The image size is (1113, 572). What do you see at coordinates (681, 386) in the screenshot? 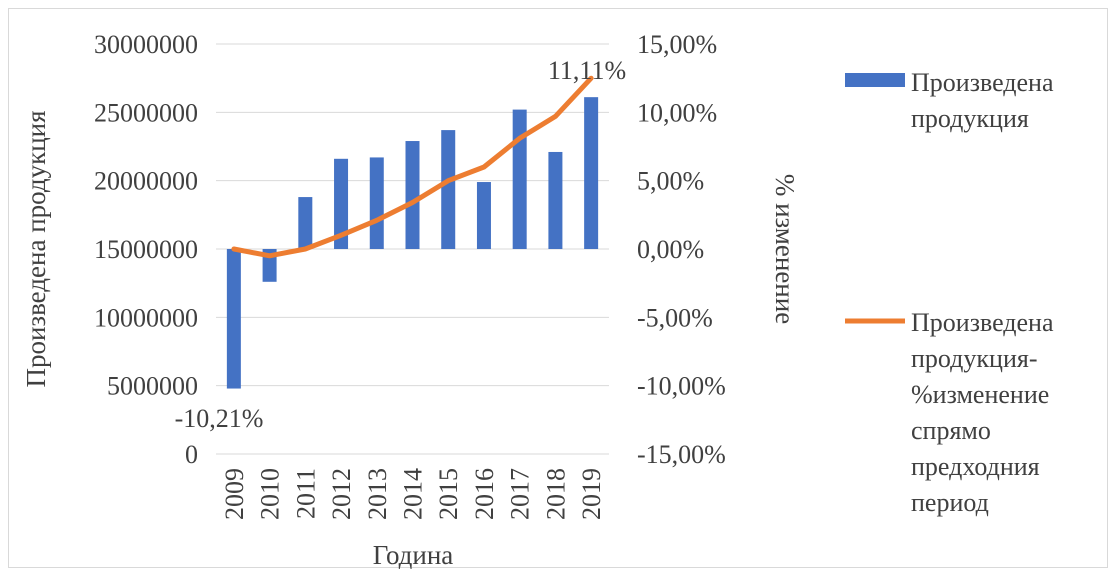
I see `right-axis-tick-label: -10,00%` at bounding box center [681, 386].